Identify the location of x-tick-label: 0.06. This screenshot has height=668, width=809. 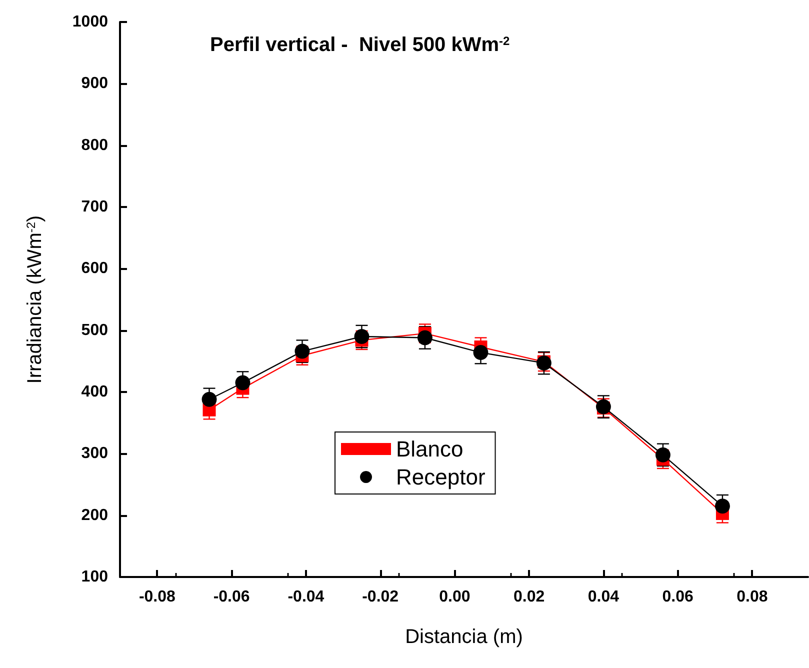
(678, 597).